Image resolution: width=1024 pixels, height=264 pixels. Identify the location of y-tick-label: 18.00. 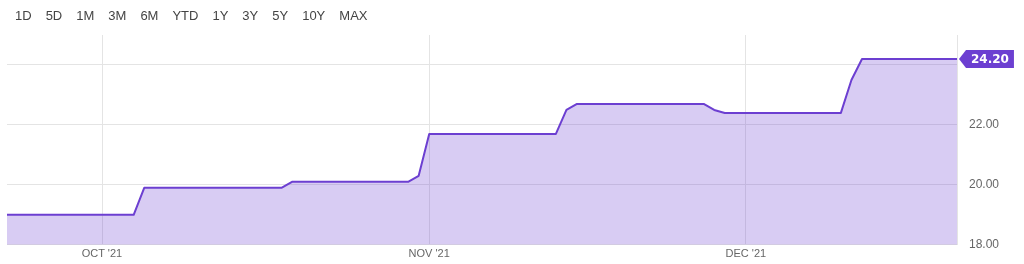
(984, 244).